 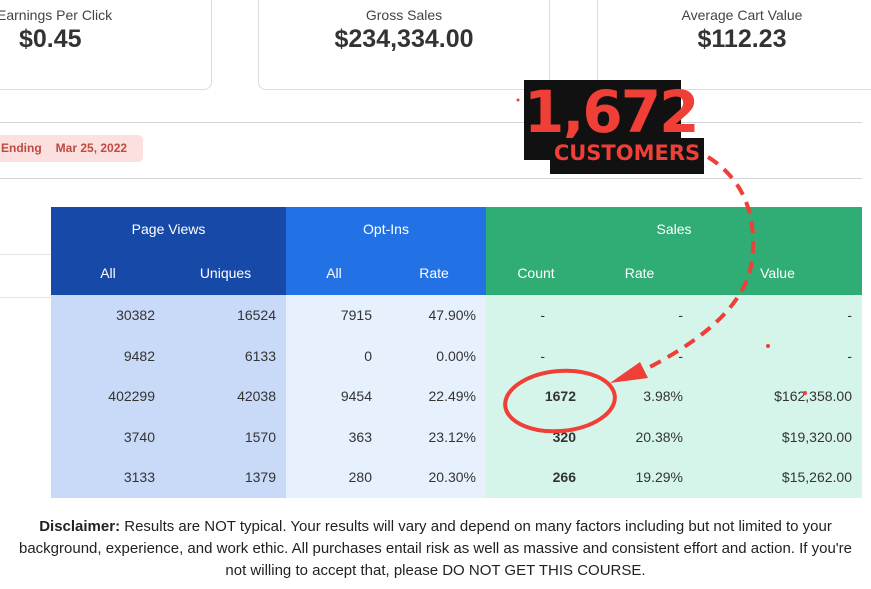 I want to click on header-opt-ins-all: All, so click(x=334, y=273).